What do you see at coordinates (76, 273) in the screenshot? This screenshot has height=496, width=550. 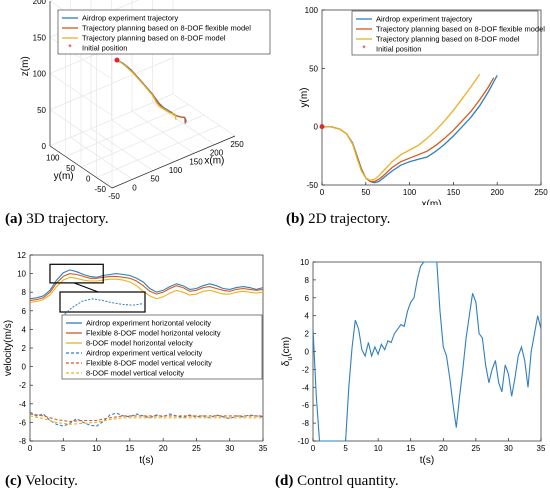 I see `zoom-box` at bounding box center [76, 273].